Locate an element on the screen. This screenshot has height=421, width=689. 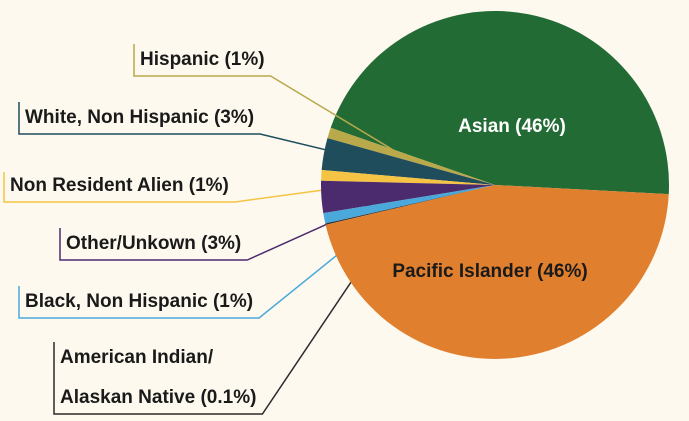
slice-label: Other/Unkown (3%) is located at coordinates (153, 243).